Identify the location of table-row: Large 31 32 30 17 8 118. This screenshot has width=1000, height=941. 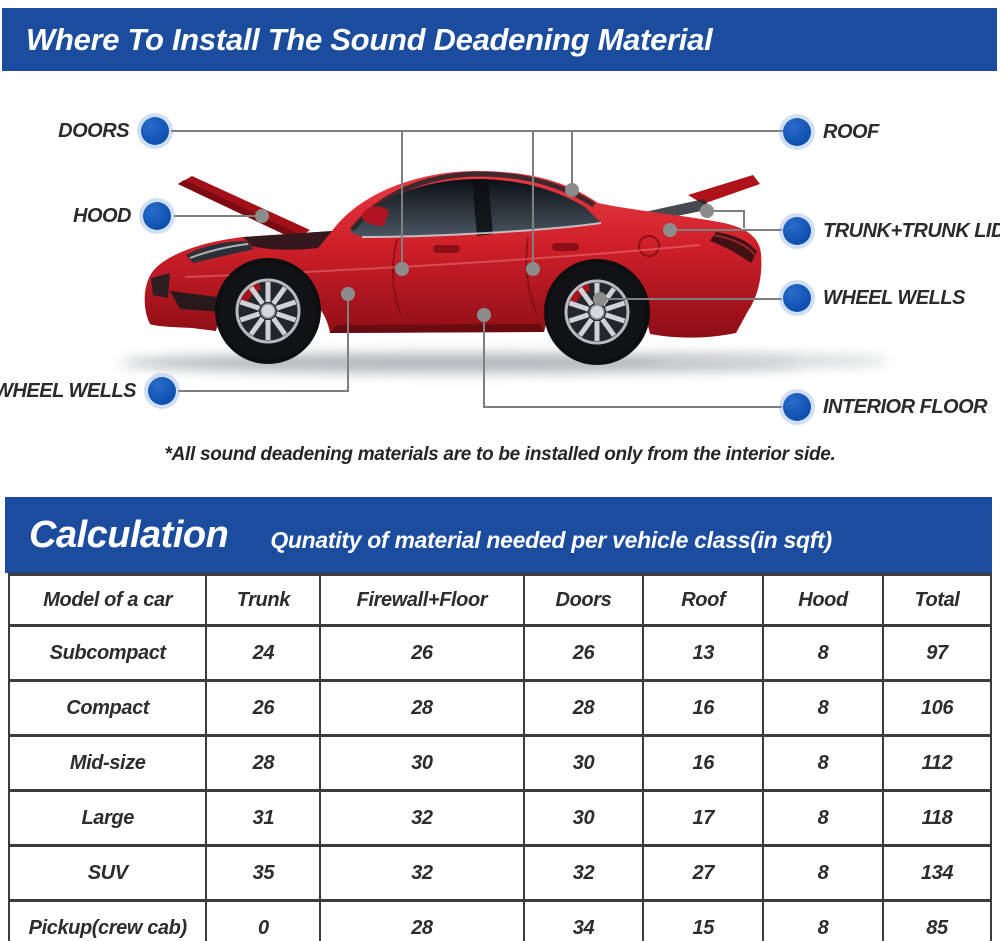
(500, 818).